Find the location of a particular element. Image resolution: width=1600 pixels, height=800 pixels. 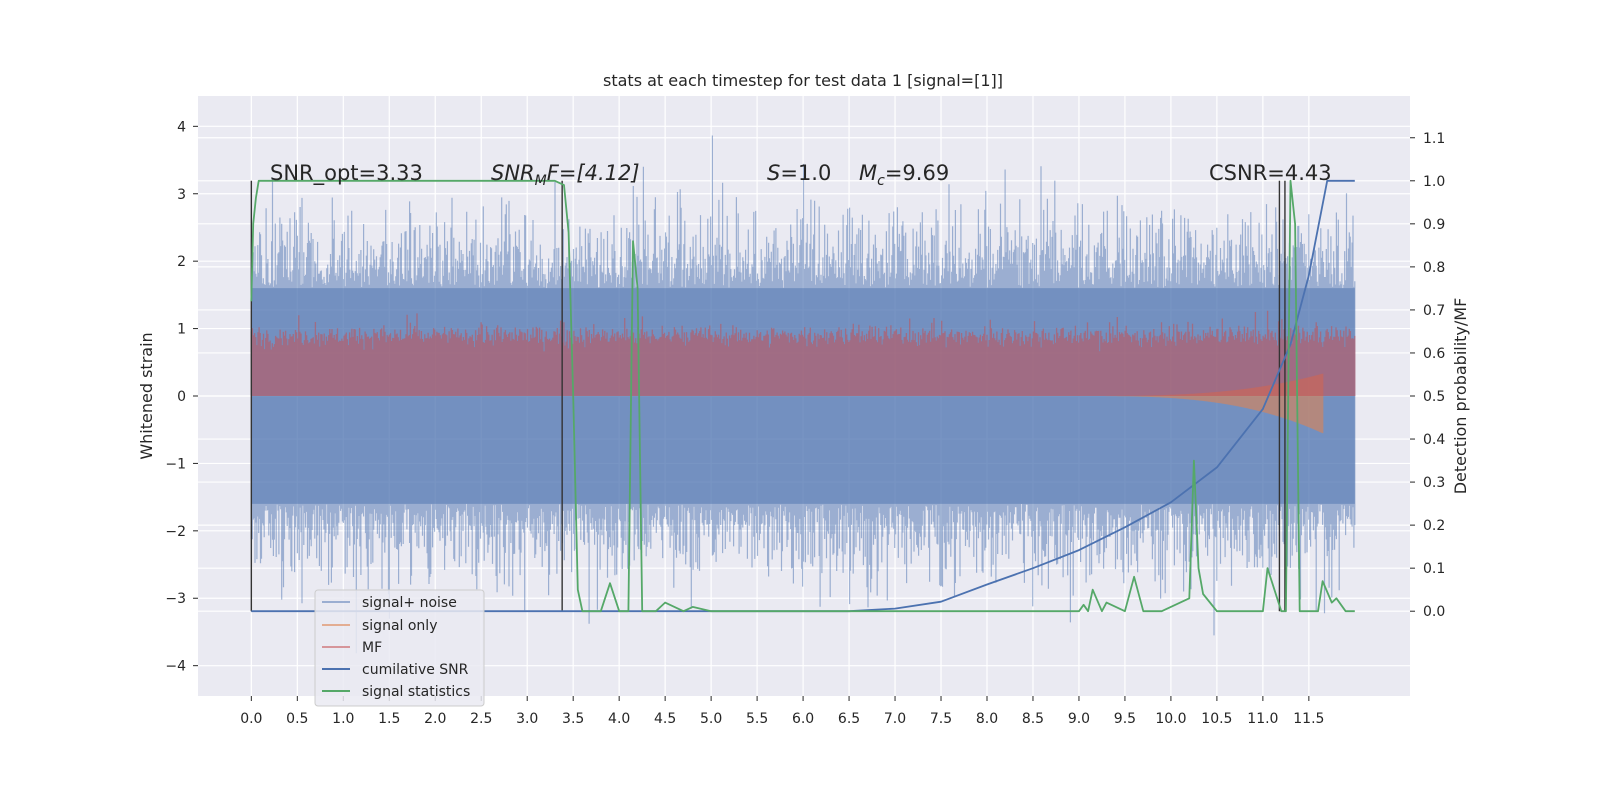

legend-entry-signal-statistics: signal statistics is located at coordinates (396, 692).